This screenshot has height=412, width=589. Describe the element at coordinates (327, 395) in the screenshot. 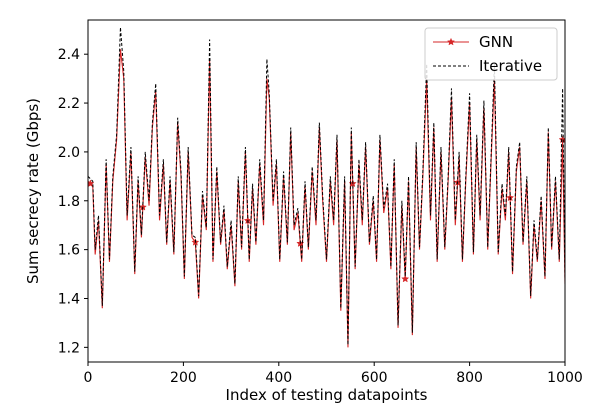

I see `x-axis-title: Index of testing datapoints` at that location.